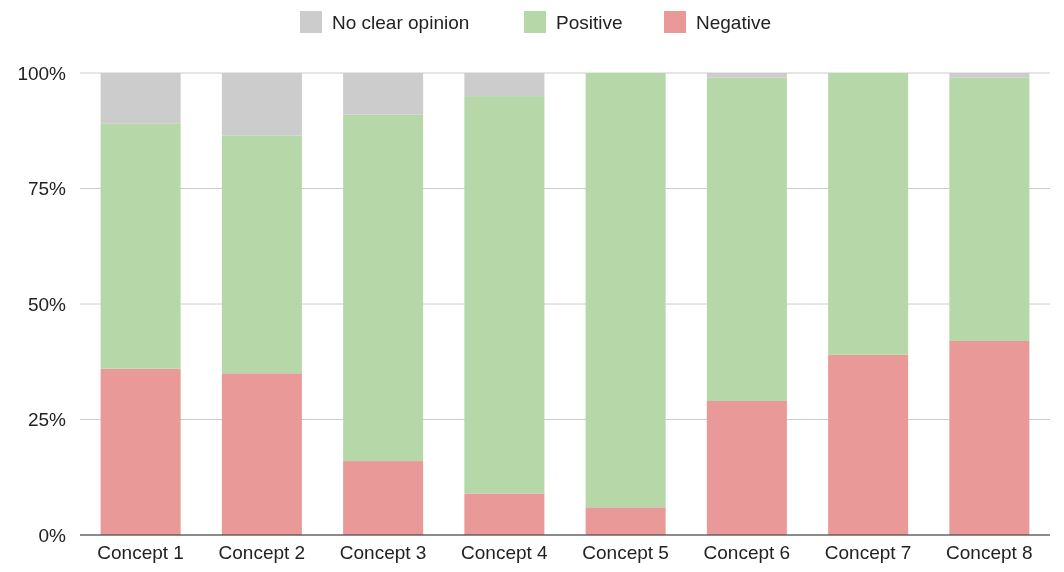  Describe the element at coordinates (262, 552) in the screenshot. I see `x-tick-label: Concept 2` at that location.